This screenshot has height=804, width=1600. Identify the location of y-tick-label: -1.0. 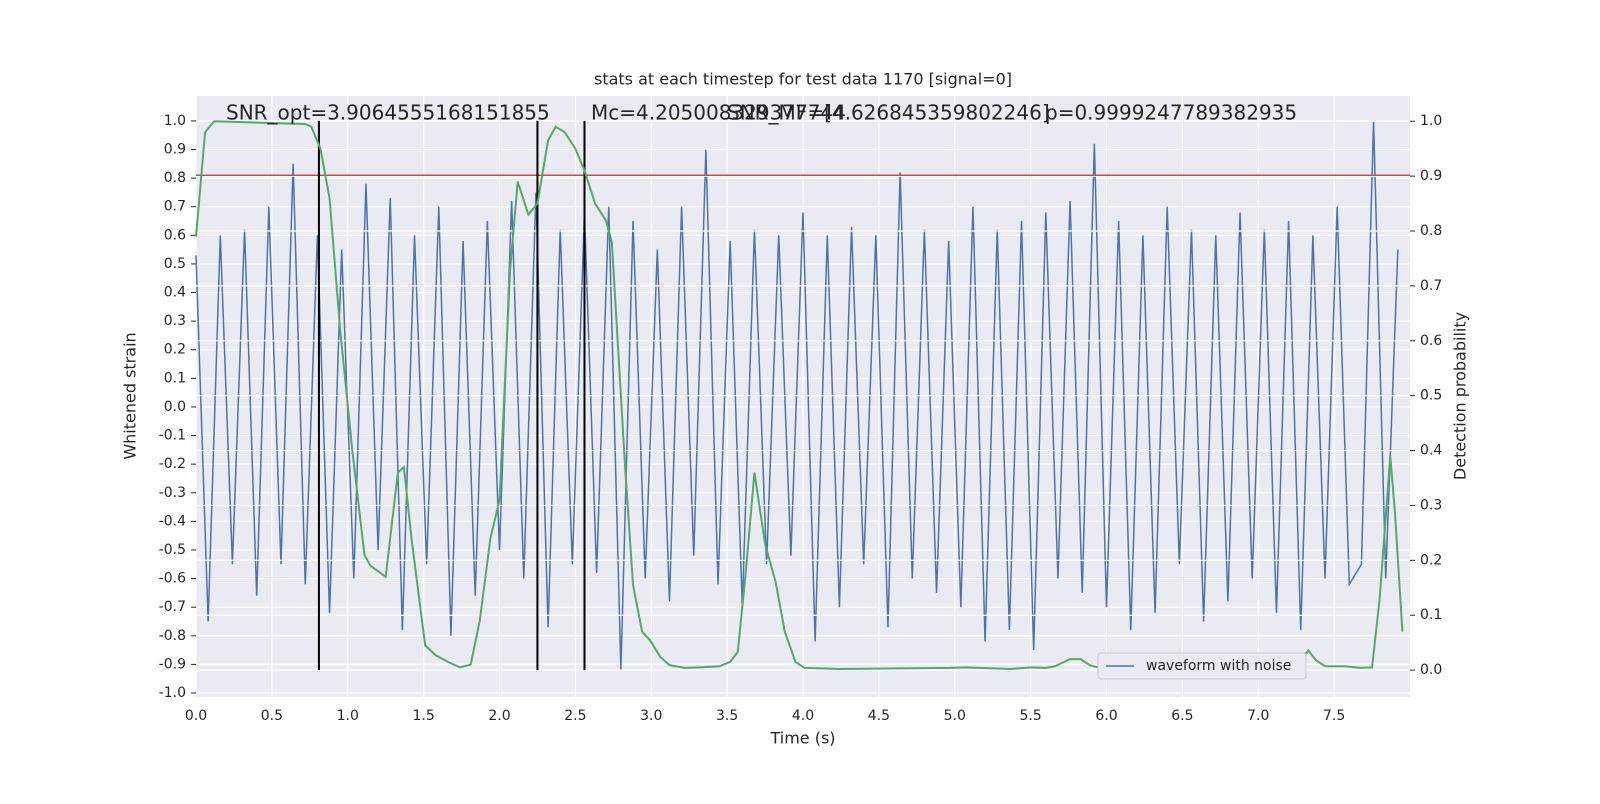
(172, 693).